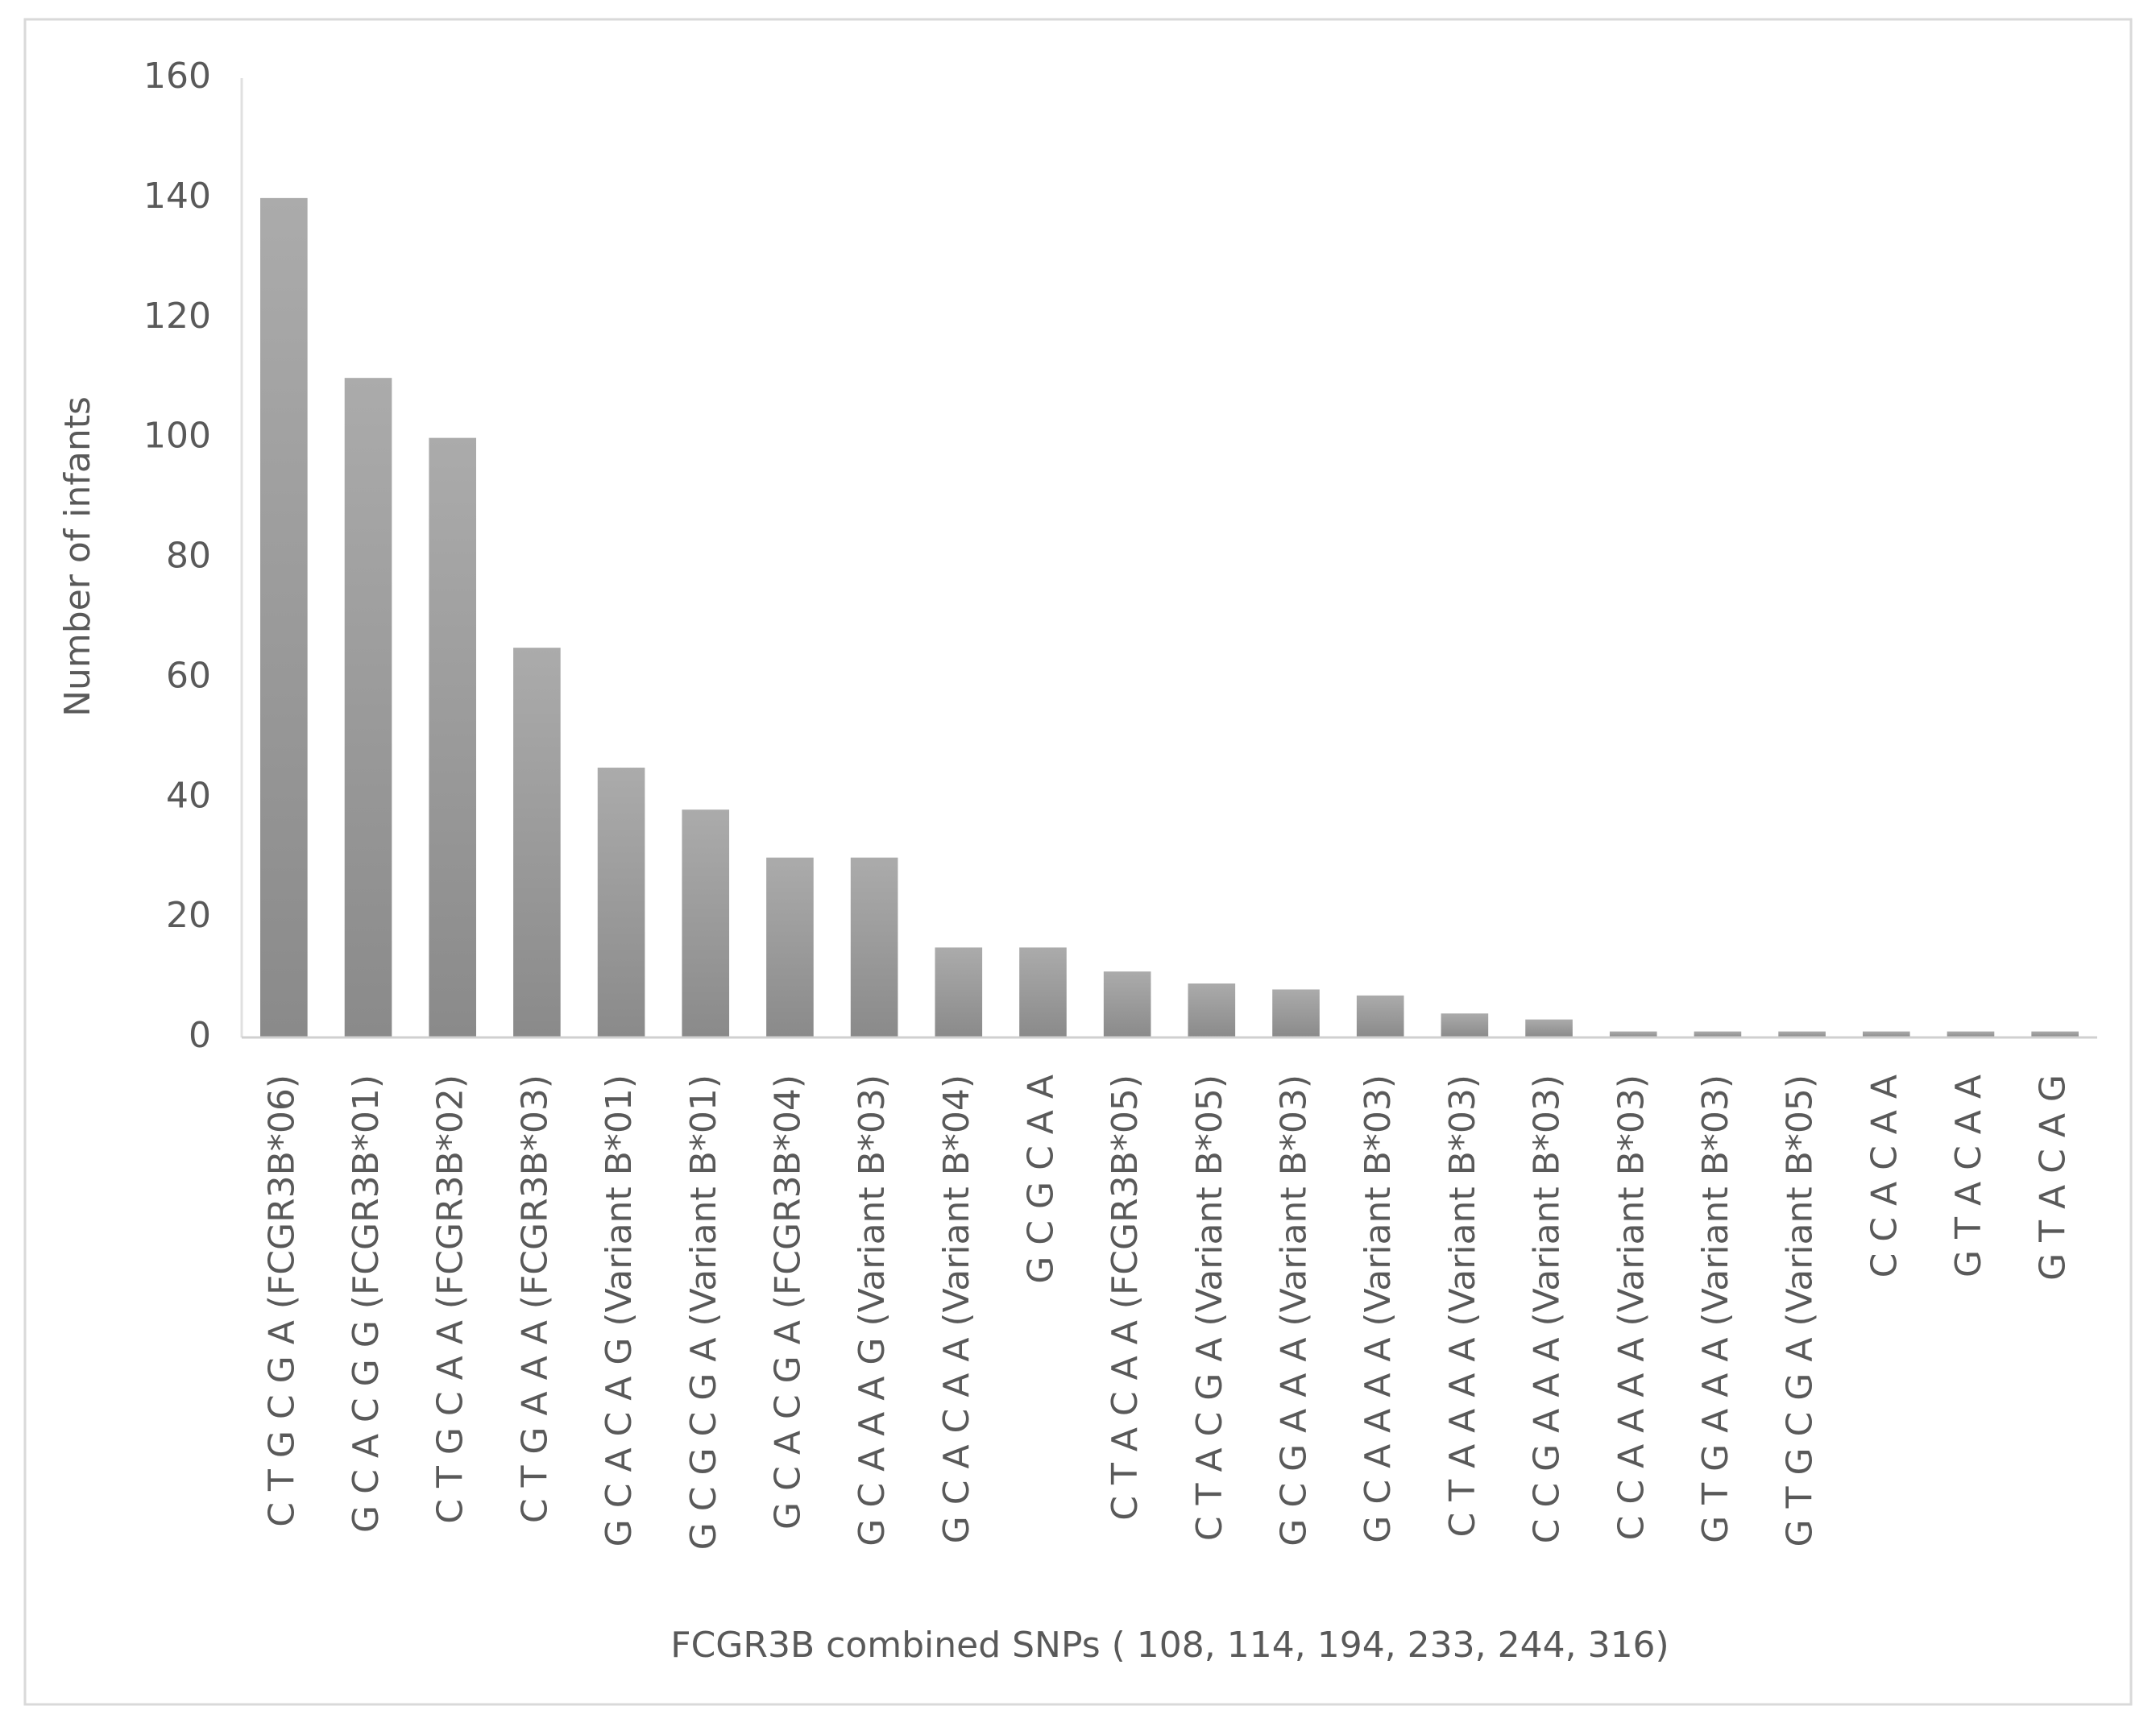 The height and width of the screenshot is (1735, 2156). Describe the element at coordinates (1294, 1311) in the screenshot. I see `x-tick-label: G C G A A A (Variant B*03)` at that location.